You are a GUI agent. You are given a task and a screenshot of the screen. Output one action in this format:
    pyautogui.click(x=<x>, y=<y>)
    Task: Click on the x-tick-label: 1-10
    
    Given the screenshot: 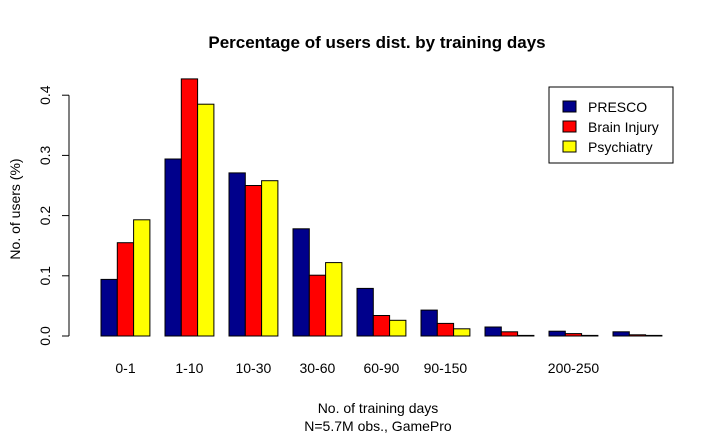 What is the action you would take?
    pyautogui.click(x=189, y=368)
    